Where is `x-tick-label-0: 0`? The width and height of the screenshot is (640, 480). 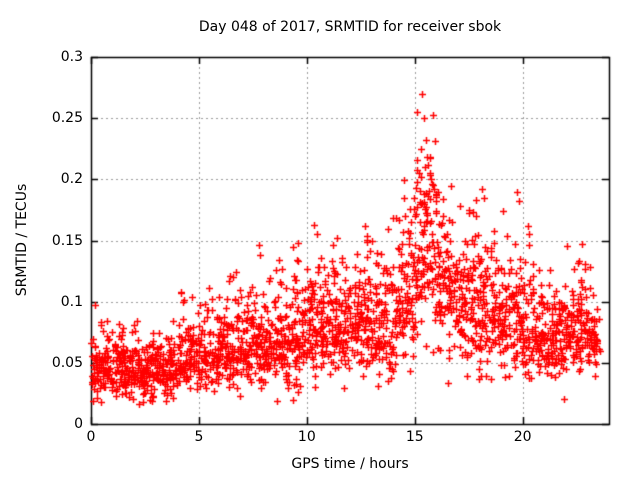 x-tick-label-0: 0 is located at coordinates (91, 437).